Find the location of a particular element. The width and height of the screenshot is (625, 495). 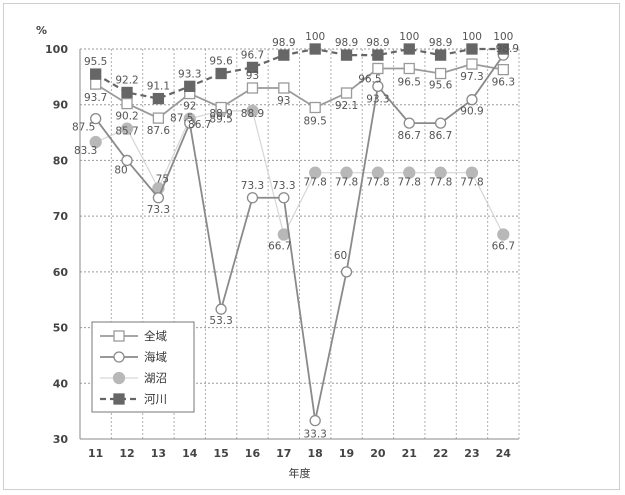

data-label: 80 is located at coordinates (120, 170).